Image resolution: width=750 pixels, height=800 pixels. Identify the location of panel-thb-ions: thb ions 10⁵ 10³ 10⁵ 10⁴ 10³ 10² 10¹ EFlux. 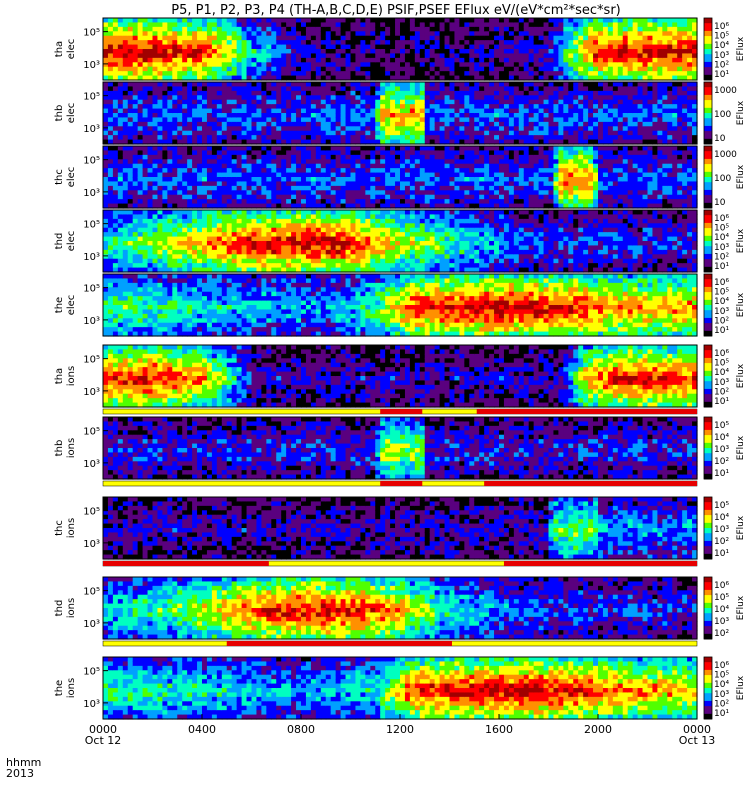
(400, 451).